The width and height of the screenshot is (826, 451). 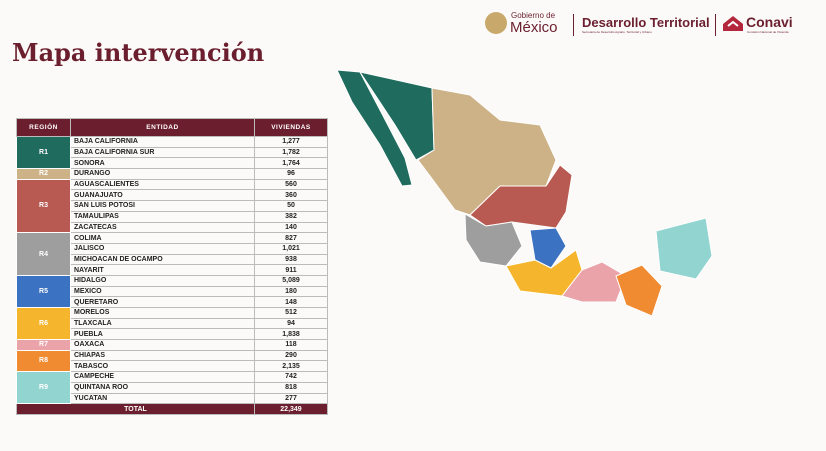 What do you see at coordinates (291, 387) in the screenshot?
I see `viviendas-cell: 818` at bounding box center [291, 387].